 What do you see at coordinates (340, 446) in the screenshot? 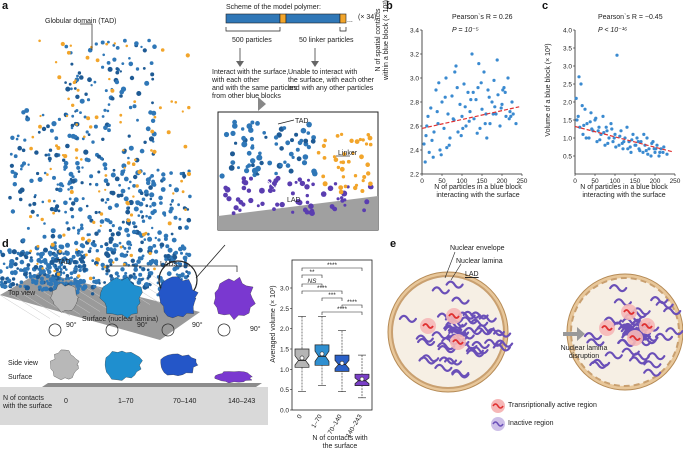
I see `d-box-xlabel-2: the surface` at bounding box center [340, 446].